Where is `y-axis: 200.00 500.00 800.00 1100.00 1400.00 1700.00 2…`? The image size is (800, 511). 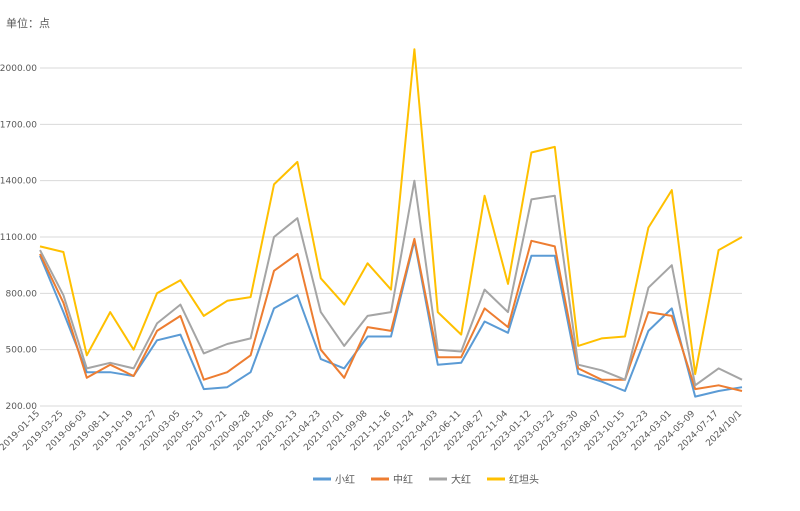 y-axis: 200.00 500.00 800.00 1100.00 1400.00 1700.00 2… is located at coordinates (18, 238).